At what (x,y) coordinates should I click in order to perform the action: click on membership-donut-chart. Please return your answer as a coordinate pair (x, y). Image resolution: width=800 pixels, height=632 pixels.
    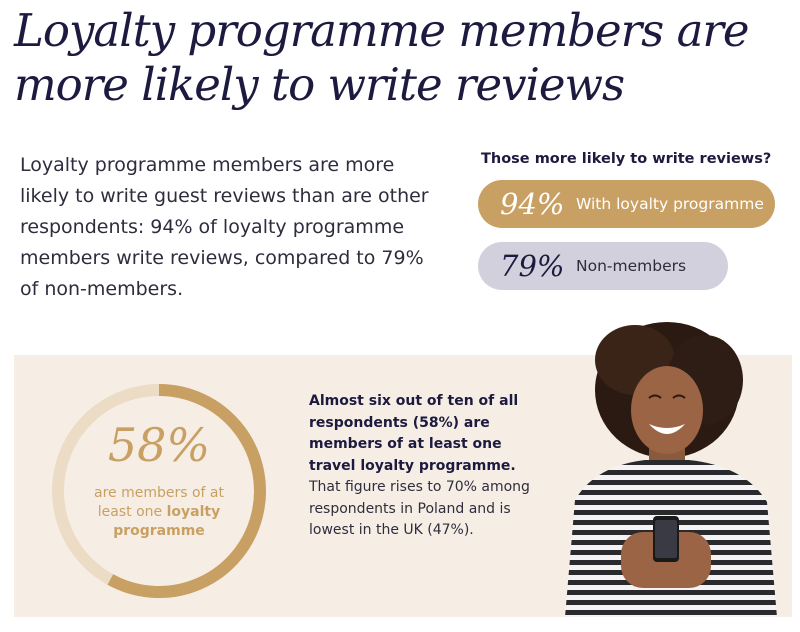
    Looking at the image, I should click on (159, 491).